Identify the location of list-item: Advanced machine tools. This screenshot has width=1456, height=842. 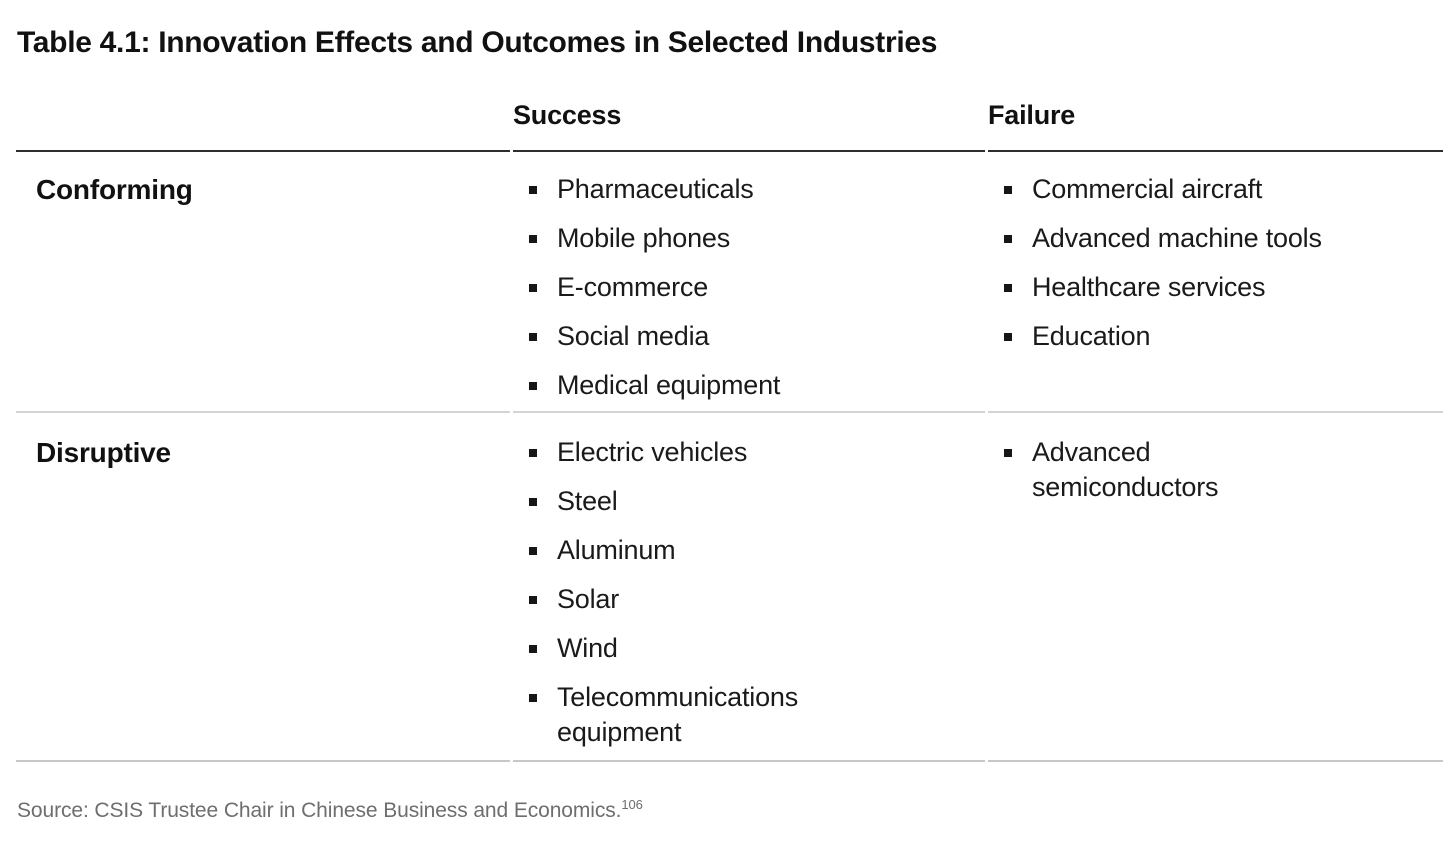
(1223, 238).